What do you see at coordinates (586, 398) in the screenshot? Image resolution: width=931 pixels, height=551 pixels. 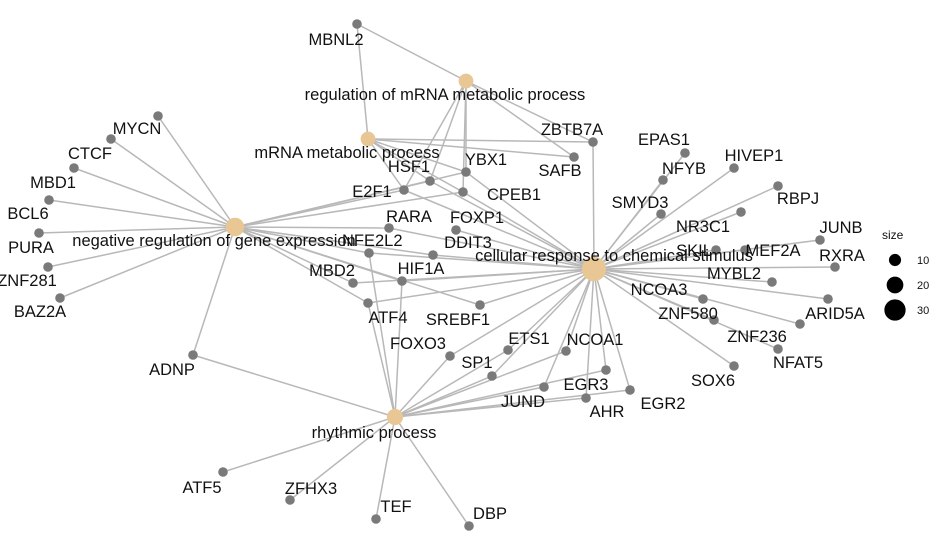 I see `gene-node-ahr` at bounding box center [586, 398].